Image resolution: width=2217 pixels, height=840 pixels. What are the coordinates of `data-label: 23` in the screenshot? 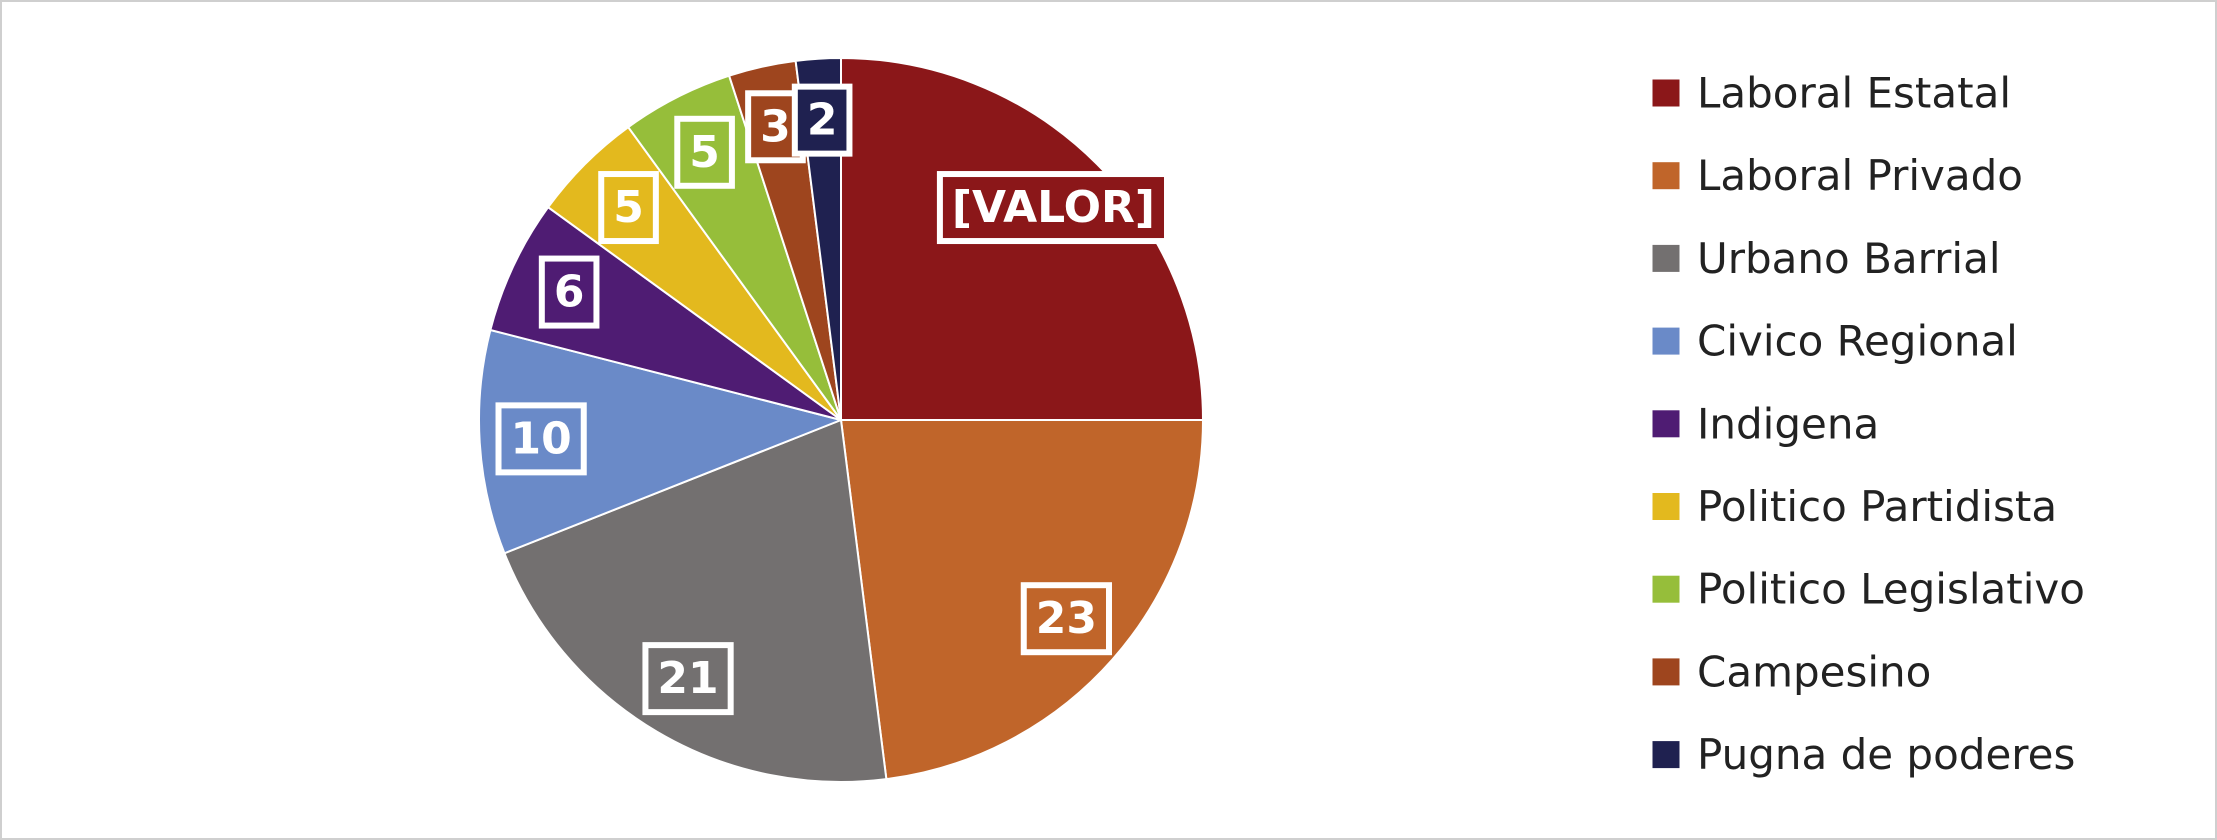 It's located at (1066, 618).